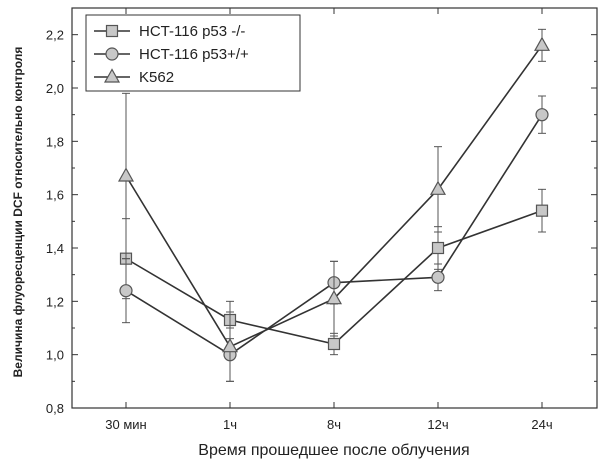 This screenshot has width=613, height=469. I want to click on legend-label: HCT-116 p53+/+, so click(194, 54).